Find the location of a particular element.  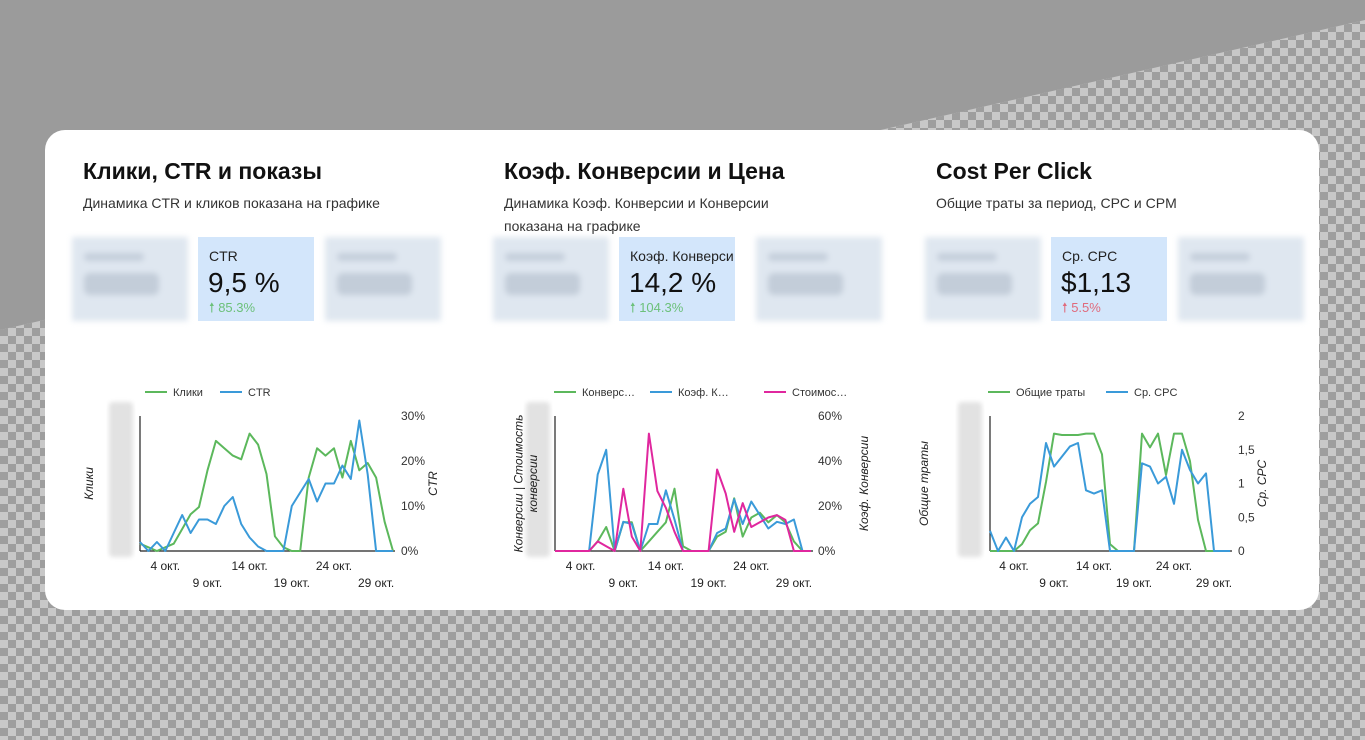

y-right-tick-label: 10% is located at coordinates (413, 506).